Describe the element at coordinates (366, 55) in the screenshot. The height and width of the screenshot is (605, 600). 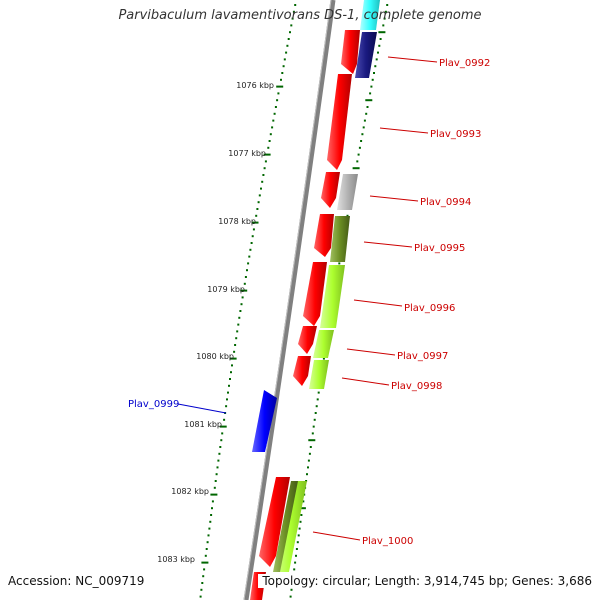
I see `cog-feature-navy` at that location.